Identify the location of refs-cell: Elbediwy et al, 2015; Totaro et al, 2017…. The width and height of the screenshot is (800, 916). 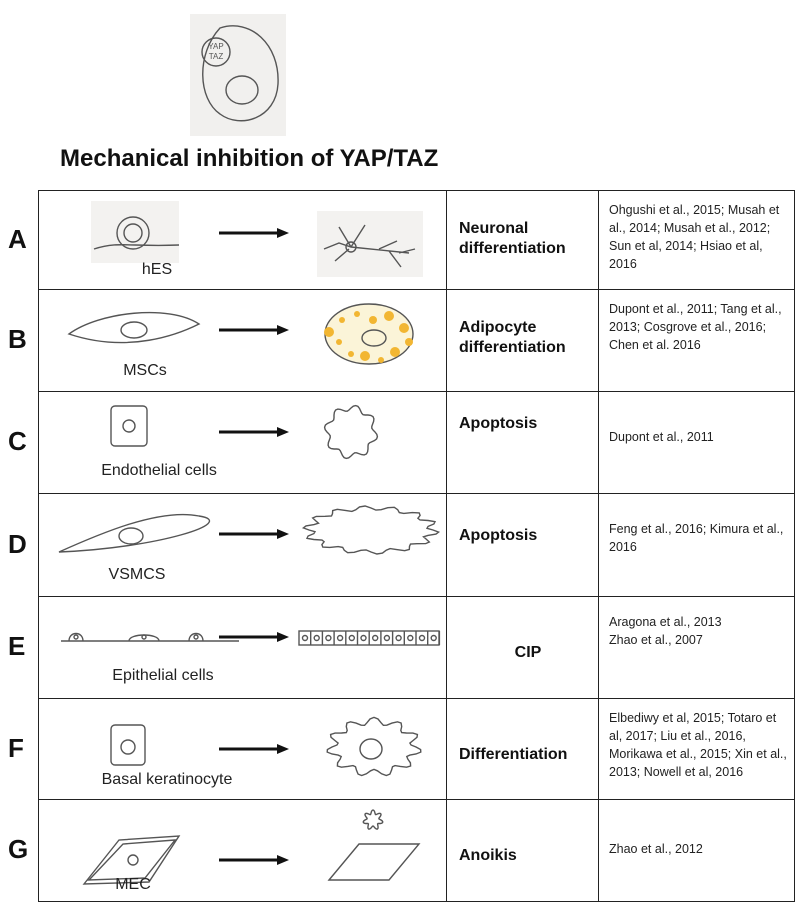
(696, 749).